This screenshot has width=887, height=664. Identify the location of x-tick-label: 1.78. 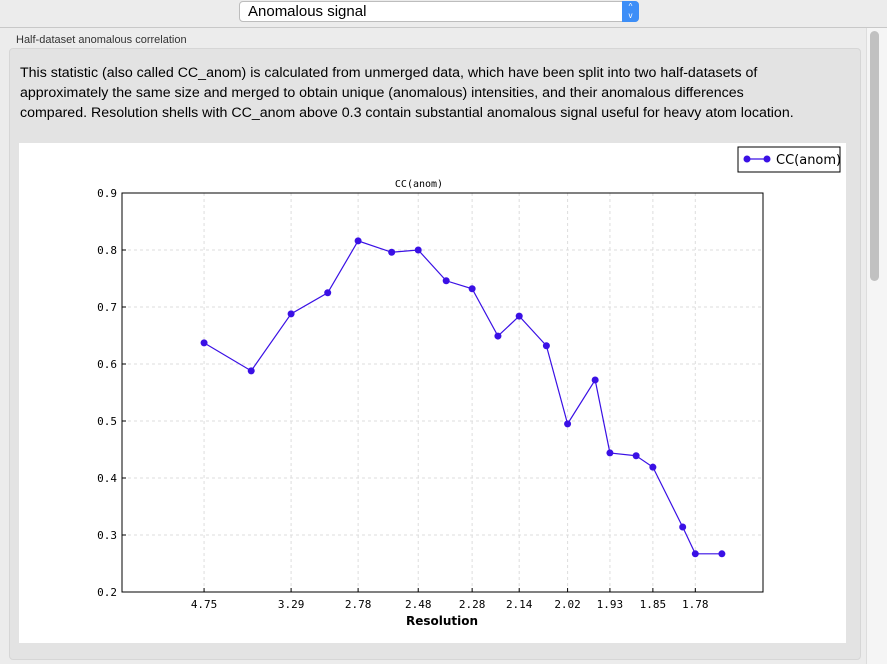
(695, 604).